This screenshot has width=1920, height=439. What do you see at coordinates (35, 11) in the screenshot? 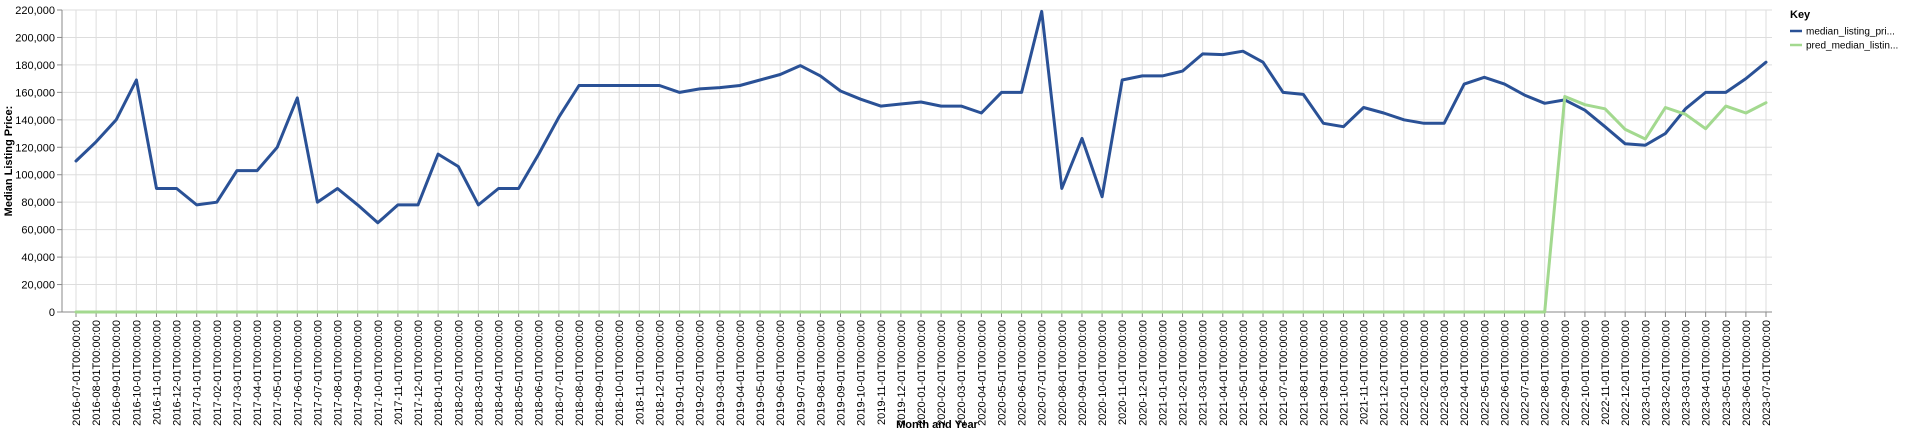
I see `y-tick-label: 220,000` at bounding box center [35, 11].